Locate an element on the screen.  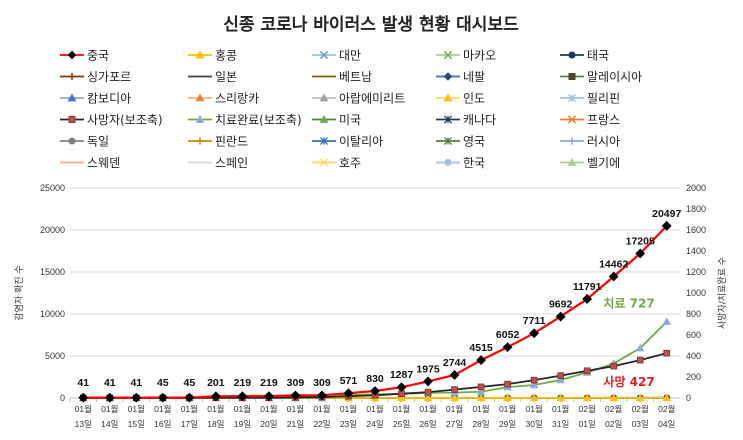
y-tick-right: 0 is located at coordinates (688, 398).